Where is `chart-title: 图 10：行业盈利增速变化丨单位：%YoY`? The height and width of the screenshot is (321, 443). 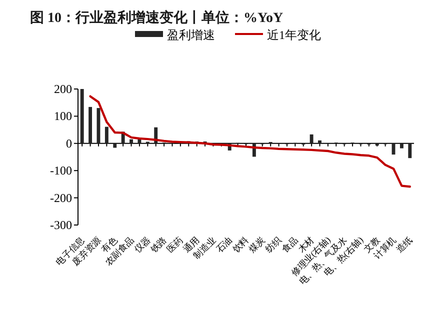
chart-title: 图 10：行业盈利增速变化丨单位：%YoY is located at coordinates (157, 17).